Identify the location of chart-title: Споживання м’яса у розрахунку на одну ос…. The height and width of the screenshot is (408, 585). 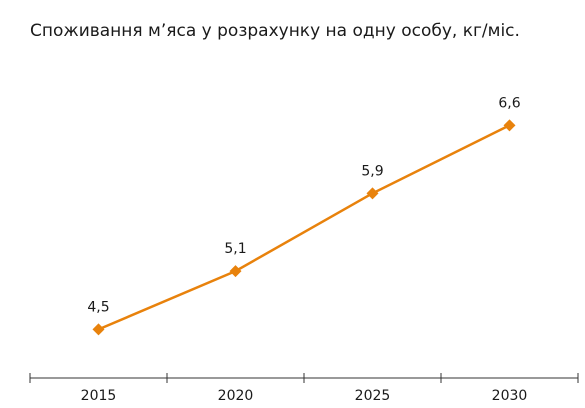
(275, 31).